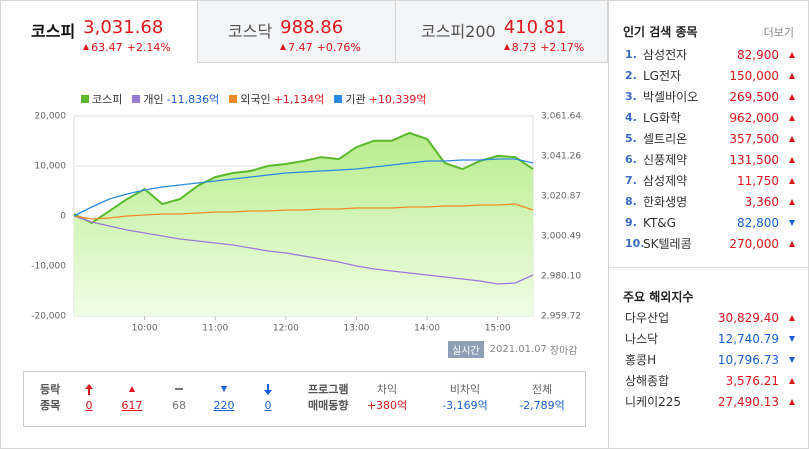  What do you see at coordinates (48, 317) in the screenshot?
I see `y-tick-label: -20,000` at bounding box center [48, 317].